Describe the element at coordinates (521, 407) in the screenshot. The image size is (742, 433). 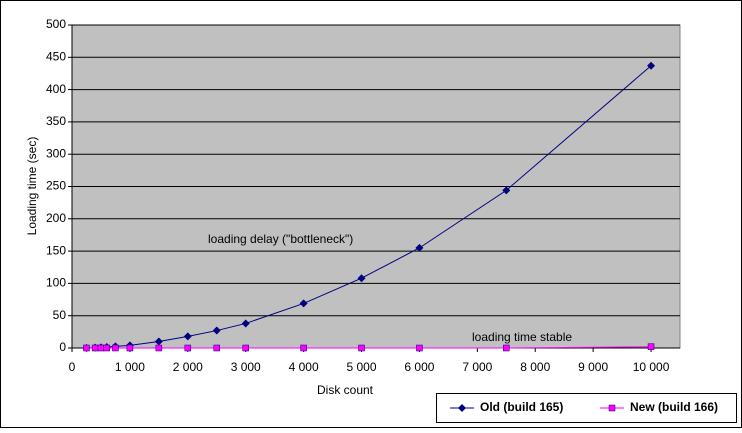
I see `legend-label: Old (build 165)` at that location.